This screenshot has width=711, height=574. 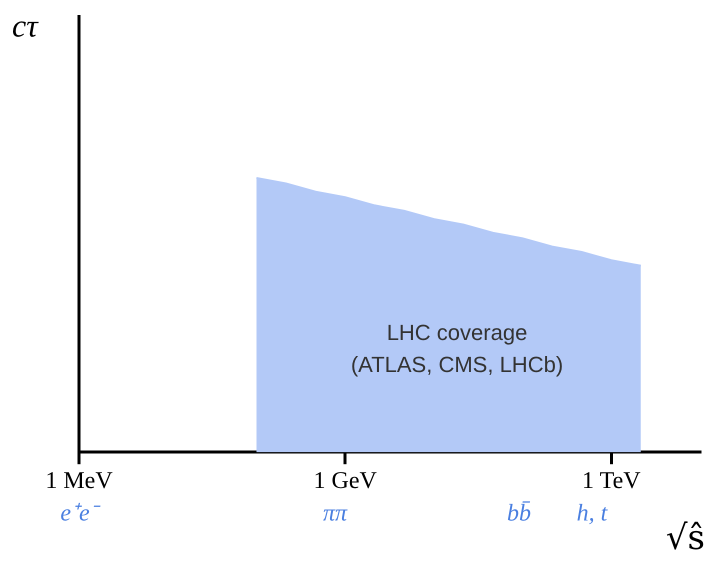 What do you see at coordinates (592, 513) in the screenshot?
I see `text: h, t` at bounding box center [592, 513].